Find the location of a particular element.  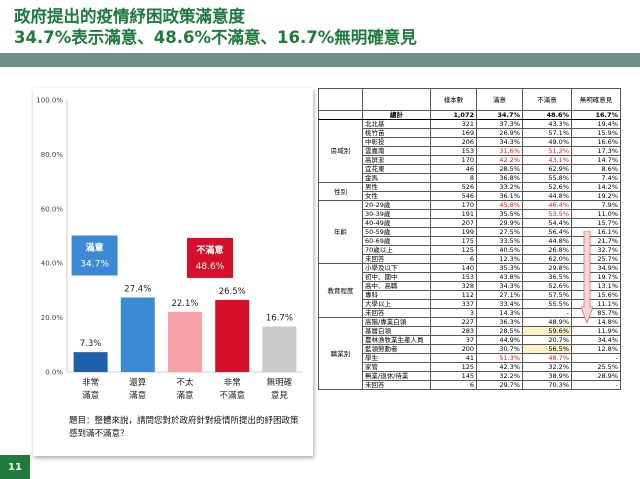

cell-none: 13.1% is located at coordinates (596, 286).